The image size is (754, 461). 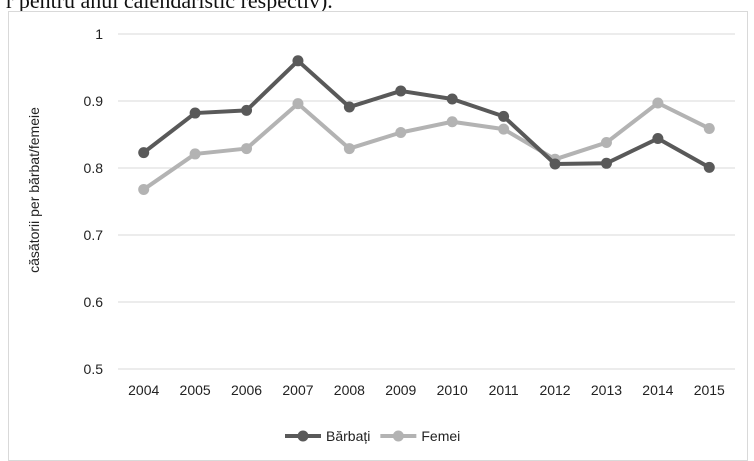 I want to click on y-tick-label: 0.9, so click(x=94, y=101).